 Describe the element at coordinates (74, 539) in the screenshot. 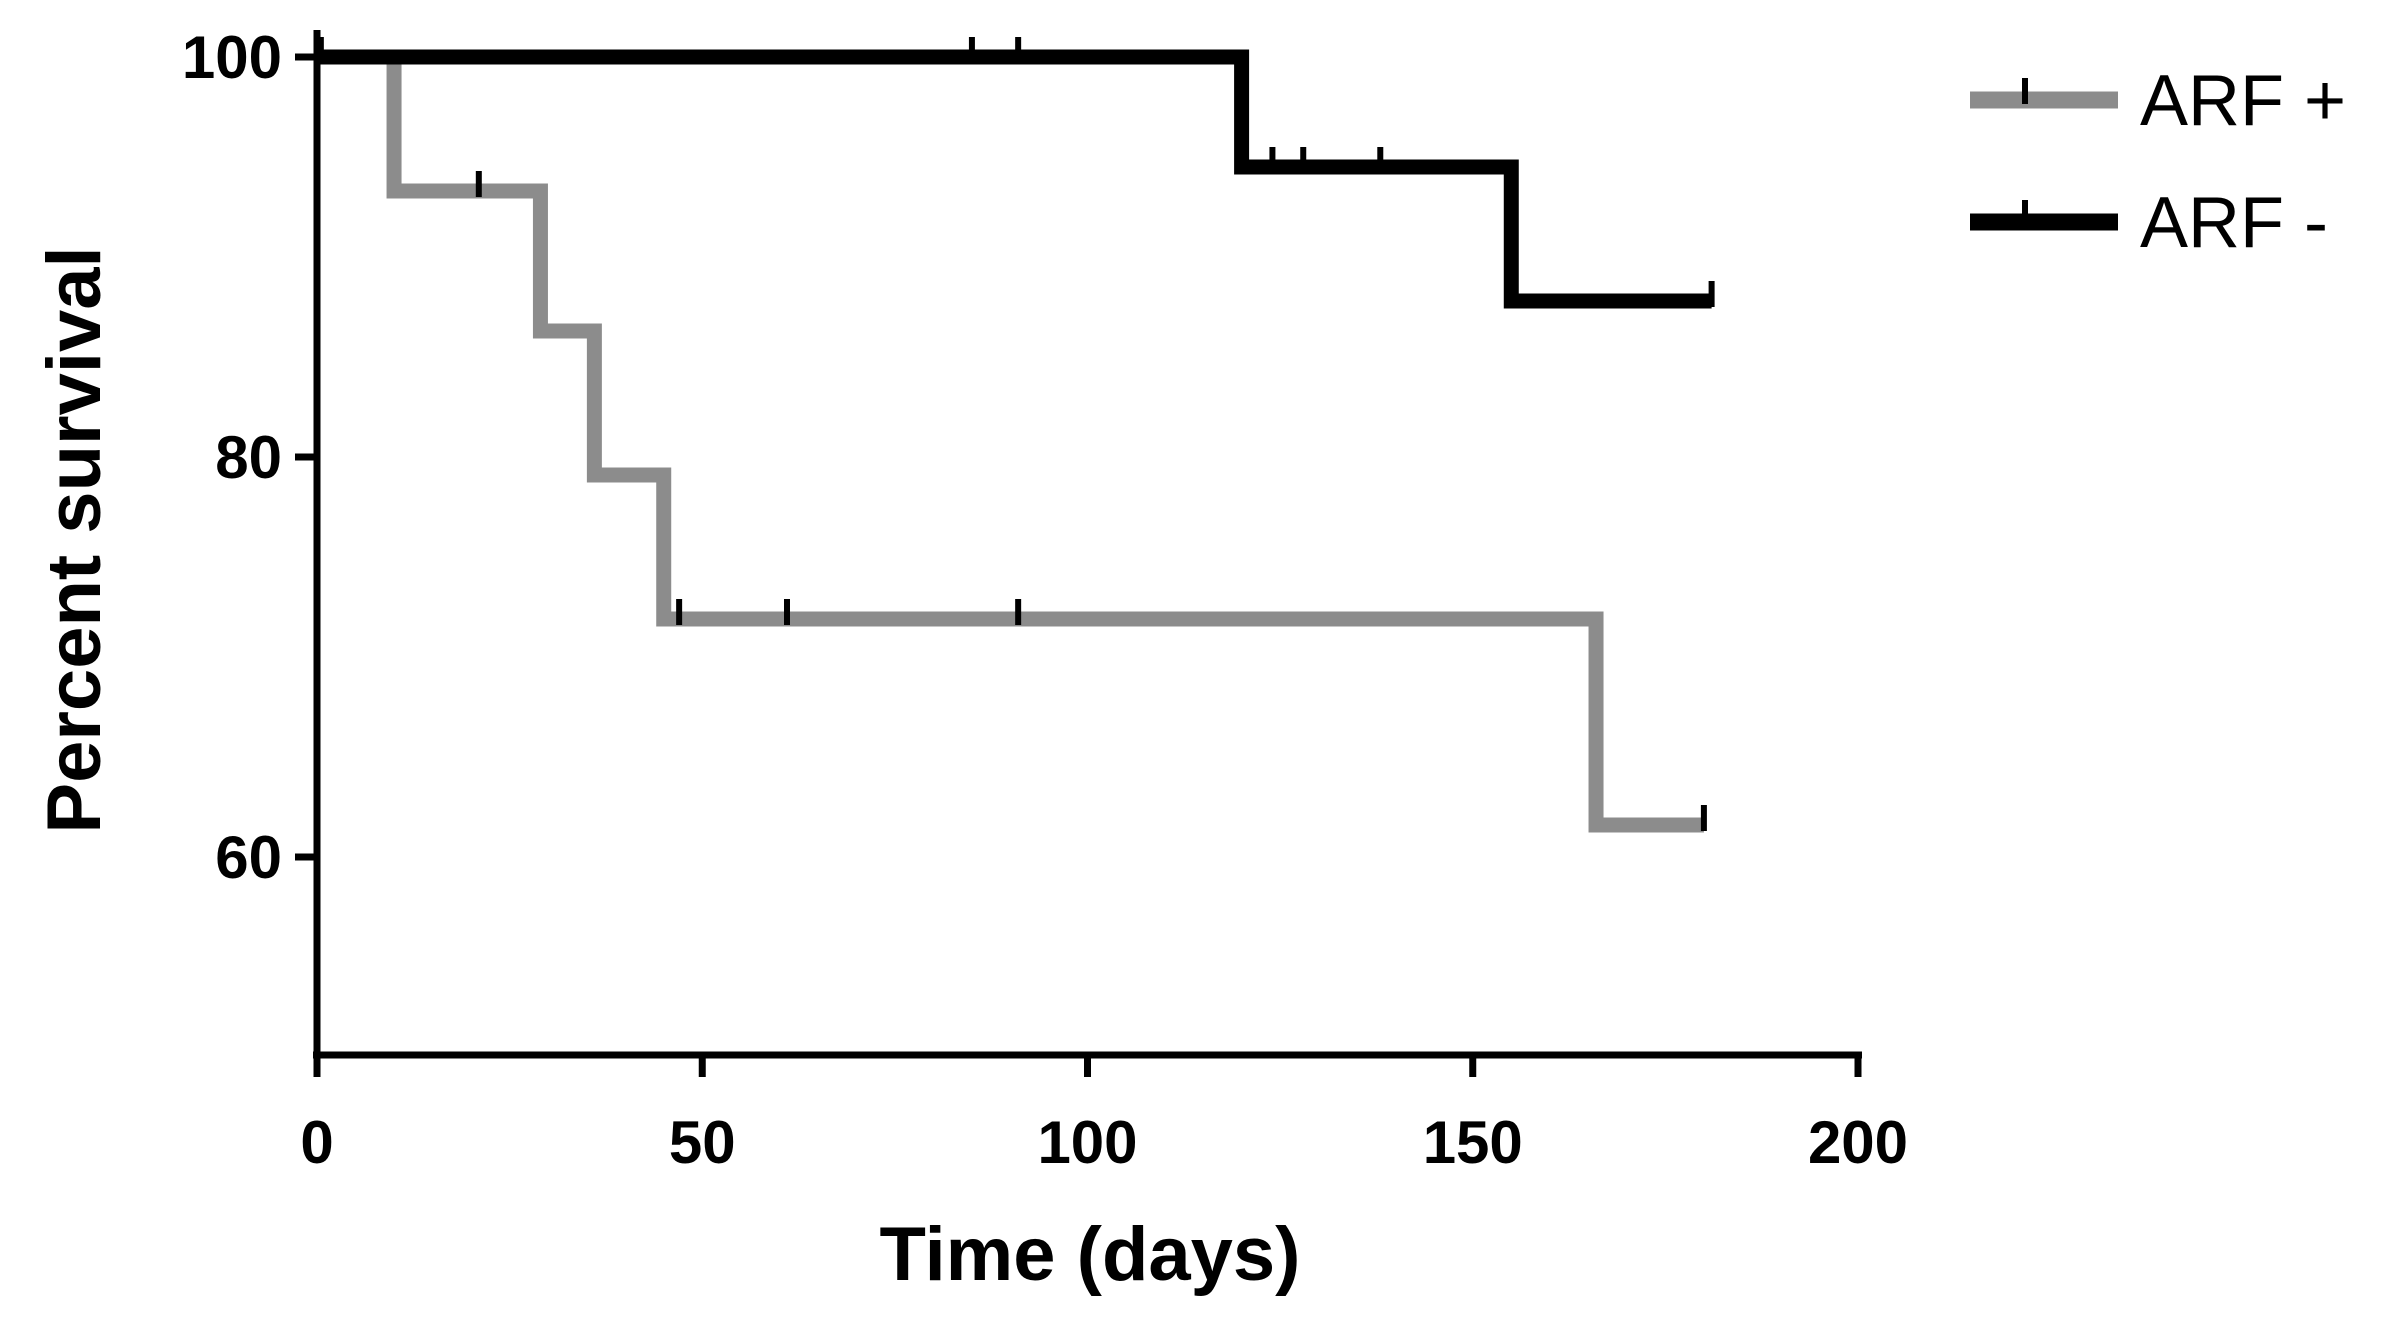

I see `y-axis-title: Percent survival` at that location.